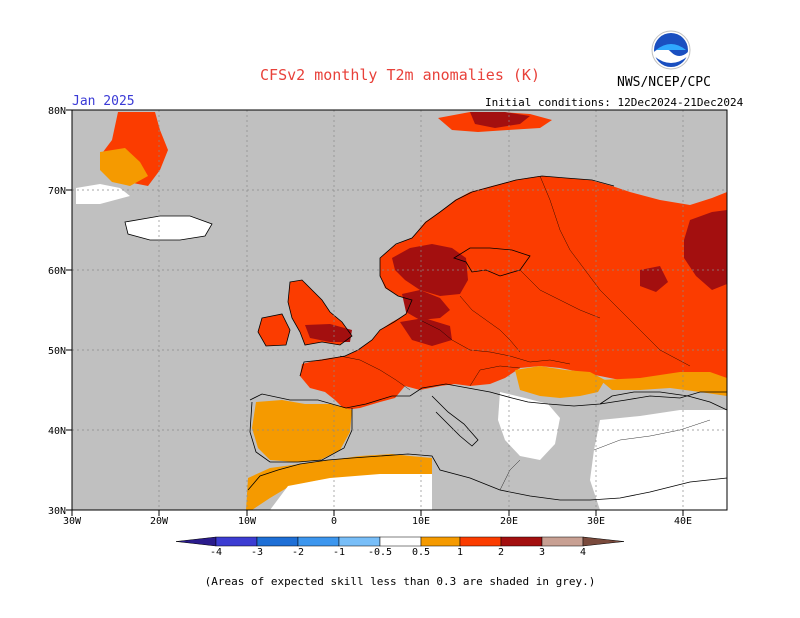 The height and width of the screenshot is (618, 800). What do you see at coordinates (542, 552) in the screenshot?
I see `colorbar-label: 3` at bounding box center [542, 552].